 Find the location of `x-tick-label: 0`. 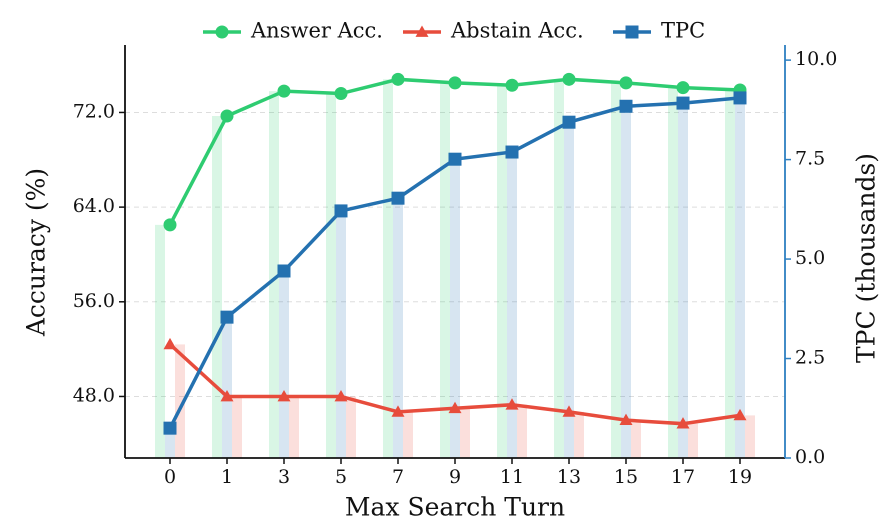

x-tick-label: 0 is located at coordinates (170, 477).